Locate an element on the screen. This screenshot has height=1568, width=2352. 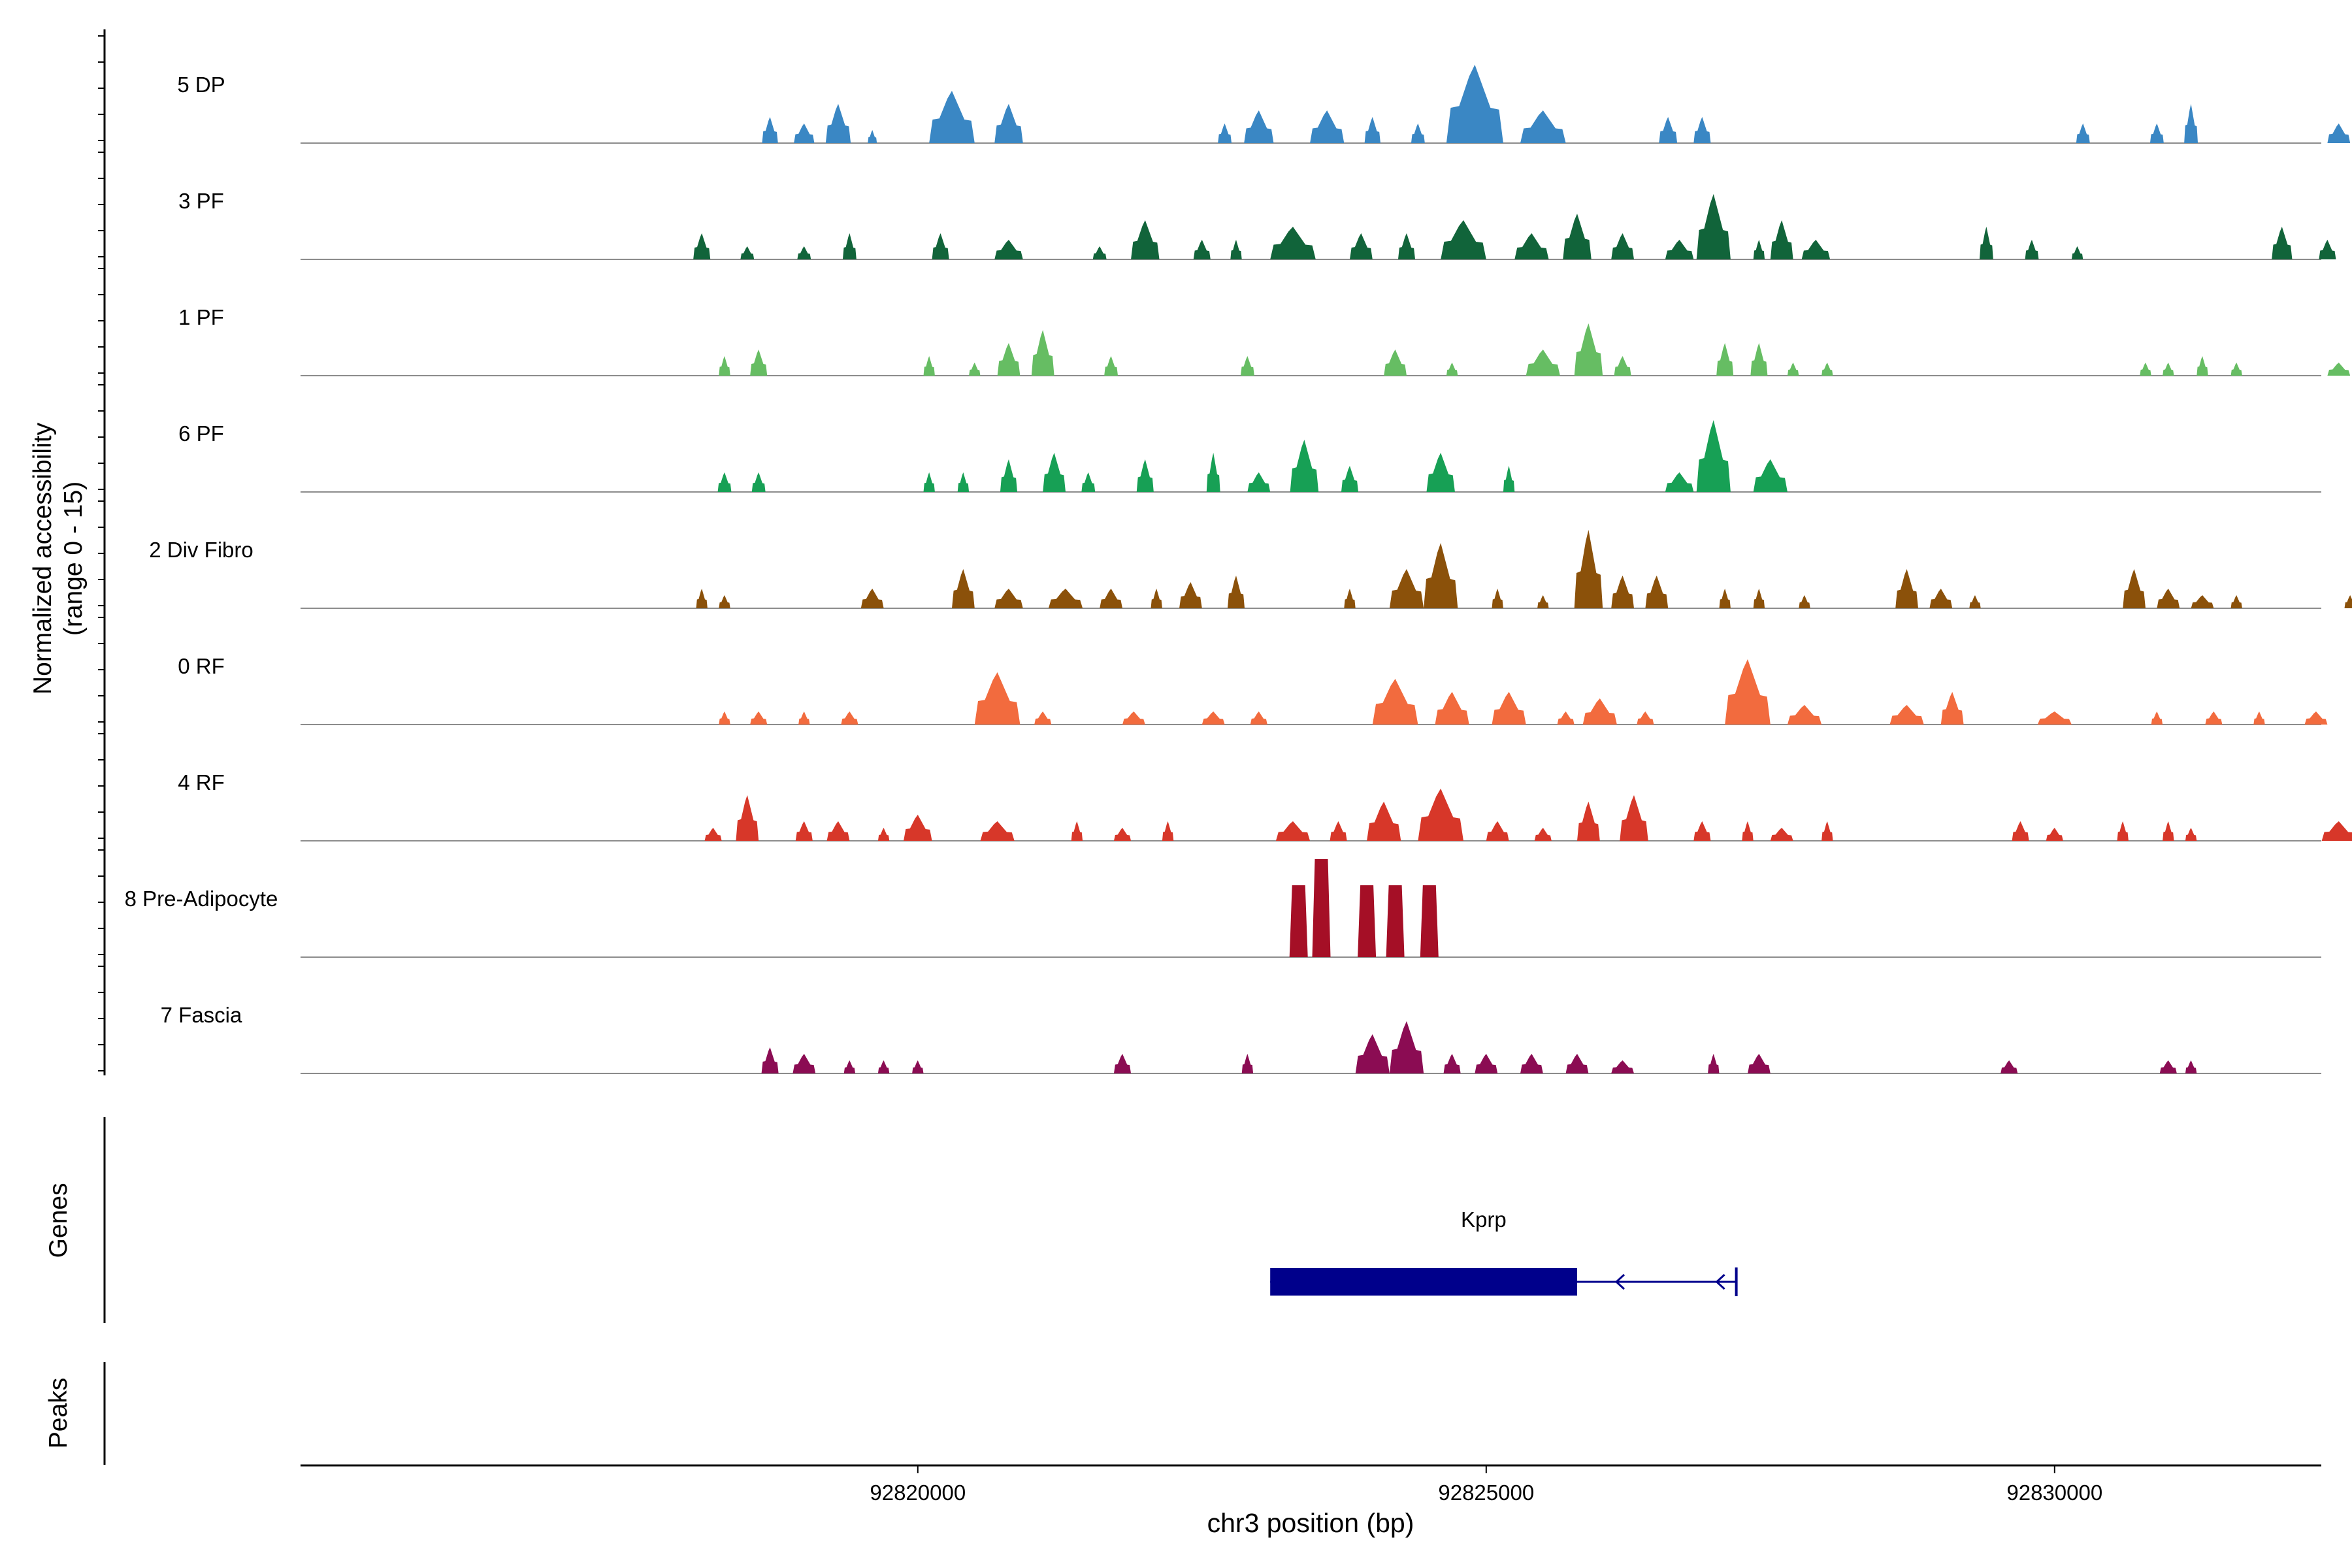
track-label: 5 DP is located at coordinates (201, 85).